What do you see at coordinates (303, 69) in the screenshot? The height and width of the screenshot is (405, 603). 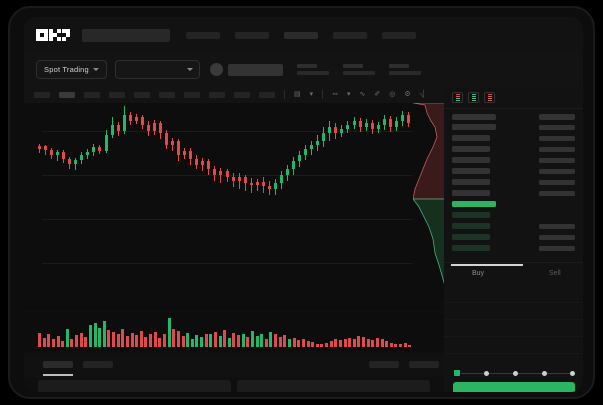 I see `market-subheader: Spot Trading` at bounding box center [303, 69].